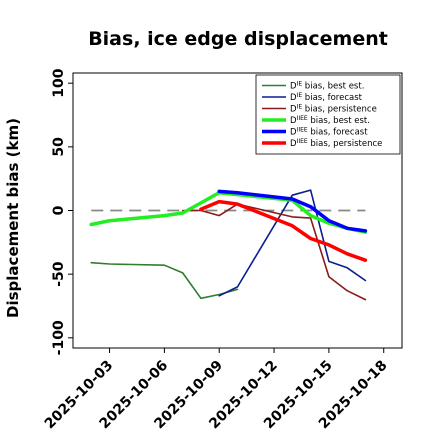 The width and height of the screenshot is (440, 440). Describe the element at coordinates (59, 210) in the screenshot. I see `y-tick-label: 0` at that location.